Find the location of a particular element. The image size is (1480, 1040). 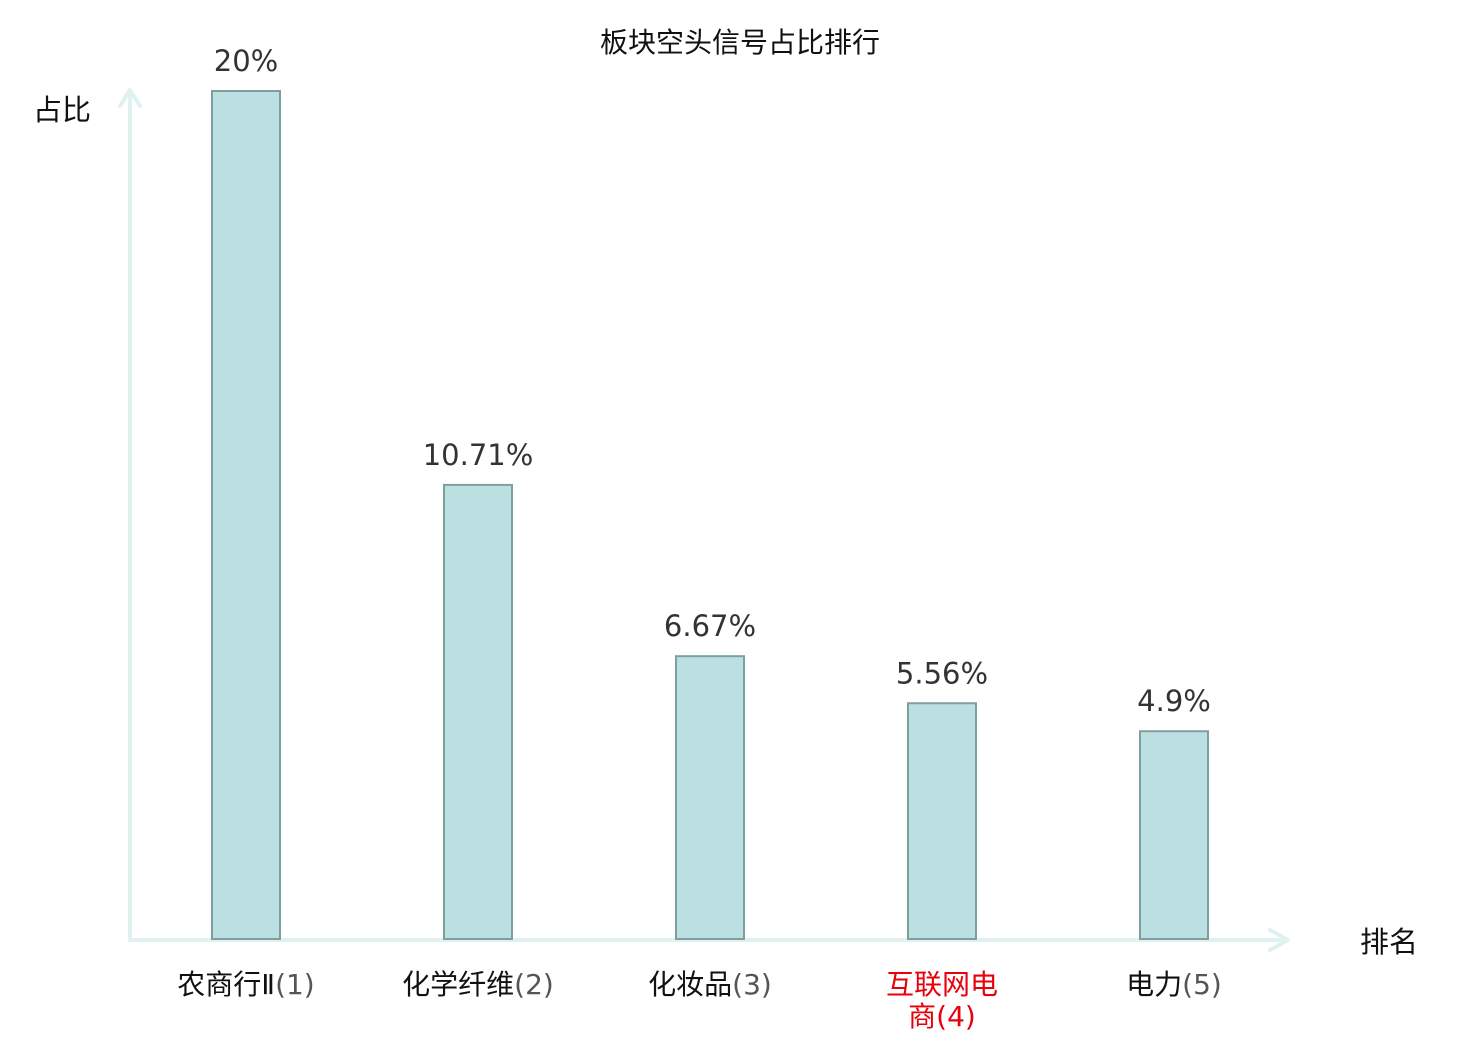

chart-title: 板块空头信号占比排行 is located at coordinates (740, 42).